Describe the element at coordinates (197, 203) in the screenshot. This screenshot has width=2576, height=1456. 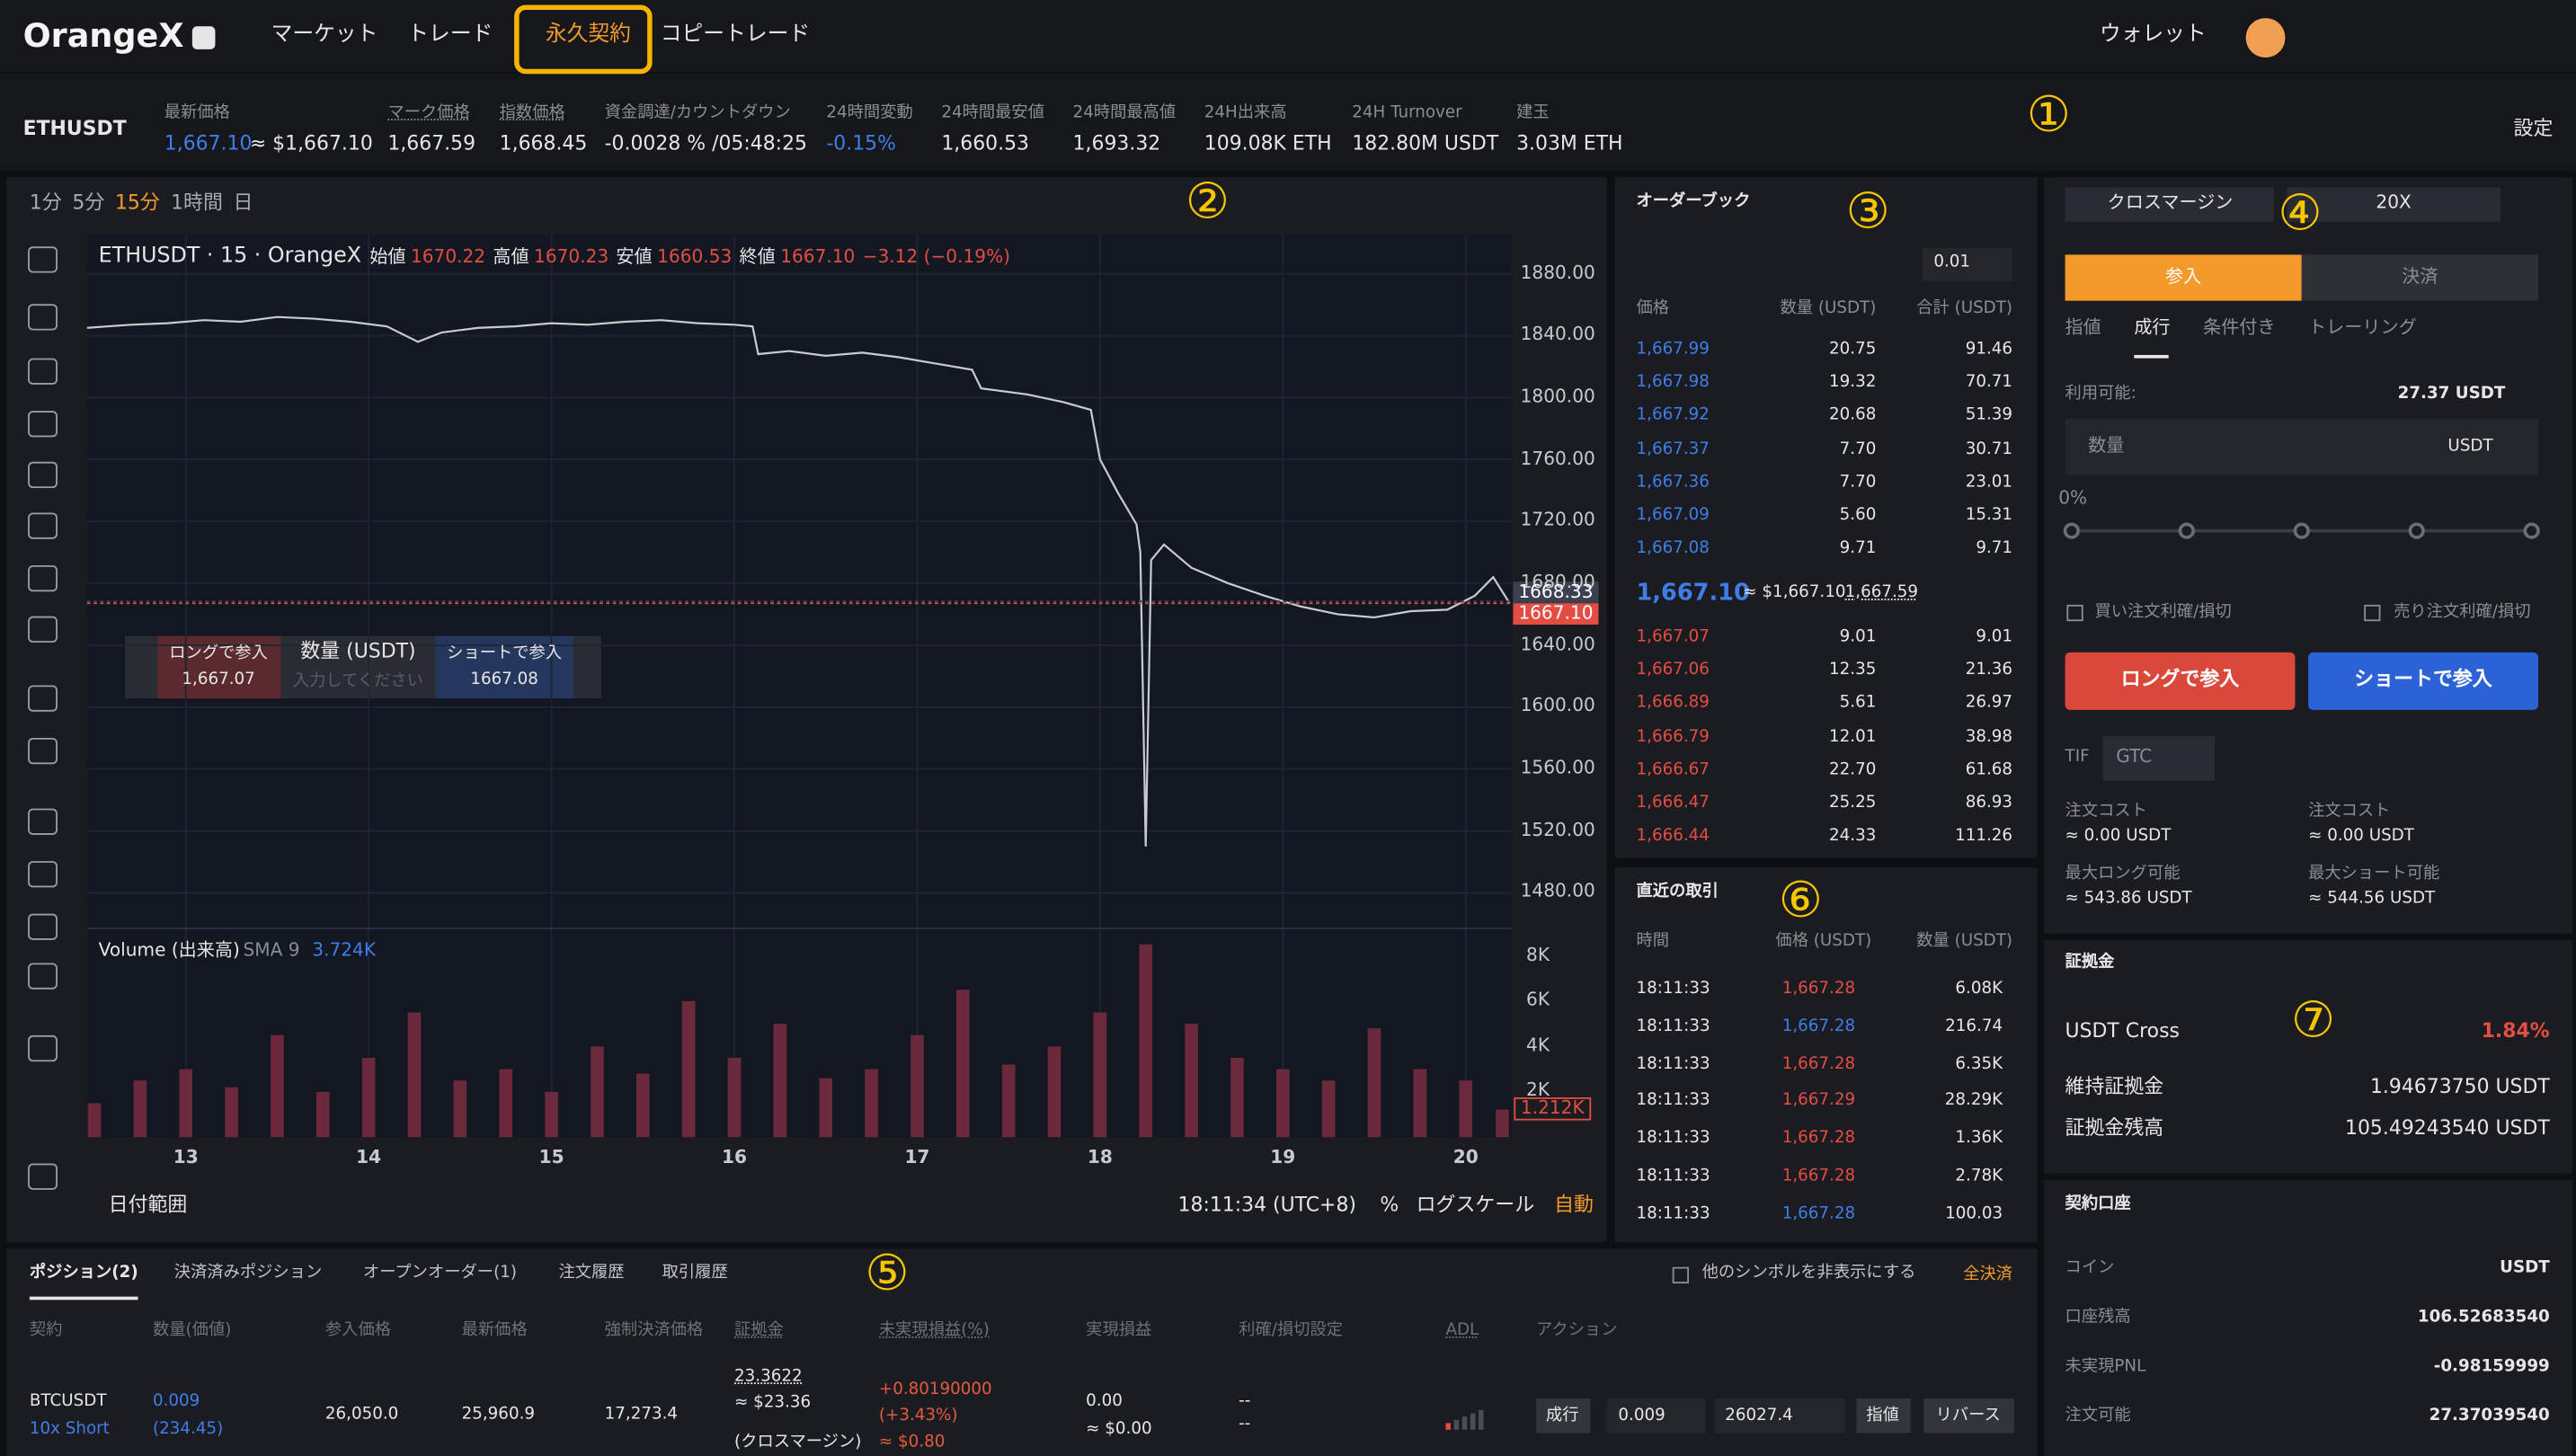
I see `interval: 1時間` at that location.